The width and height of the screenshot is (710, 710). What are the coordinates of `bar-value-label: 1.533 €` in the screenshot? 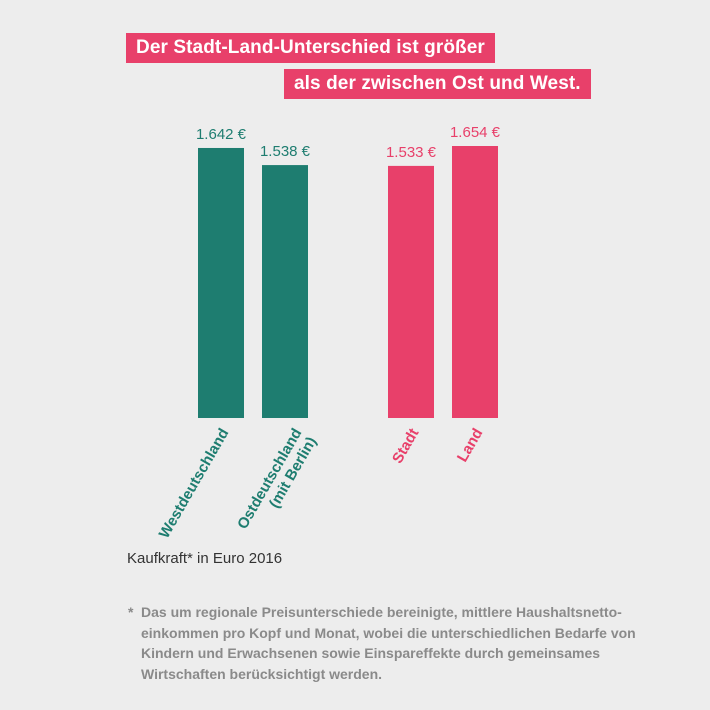 It's located at (411, 152).